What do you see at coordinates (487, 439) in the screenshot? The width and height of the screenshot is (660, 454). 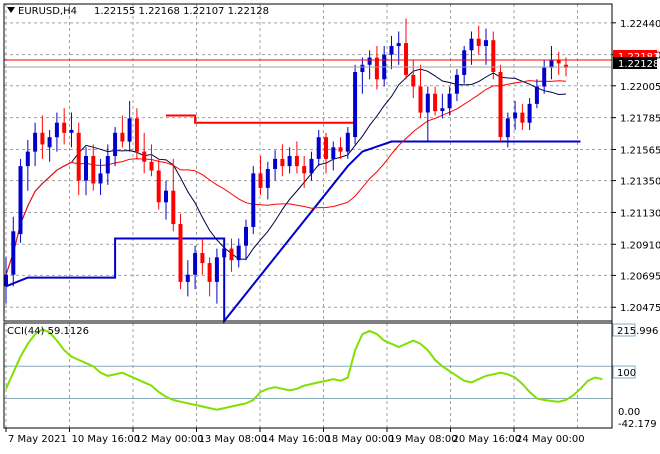 I see `time-label: 20 May 16:00` at bounding box center [487, 439].